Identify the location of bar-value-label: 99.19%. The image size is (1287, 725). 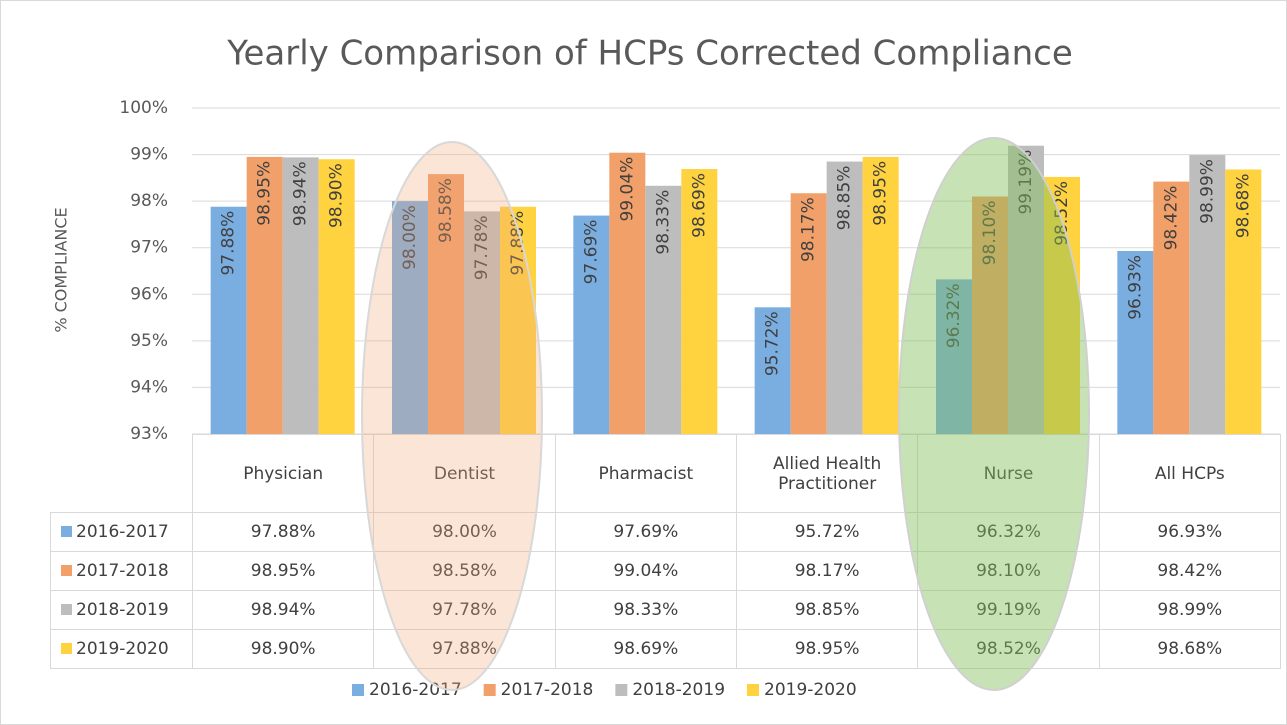
(1026, 182).